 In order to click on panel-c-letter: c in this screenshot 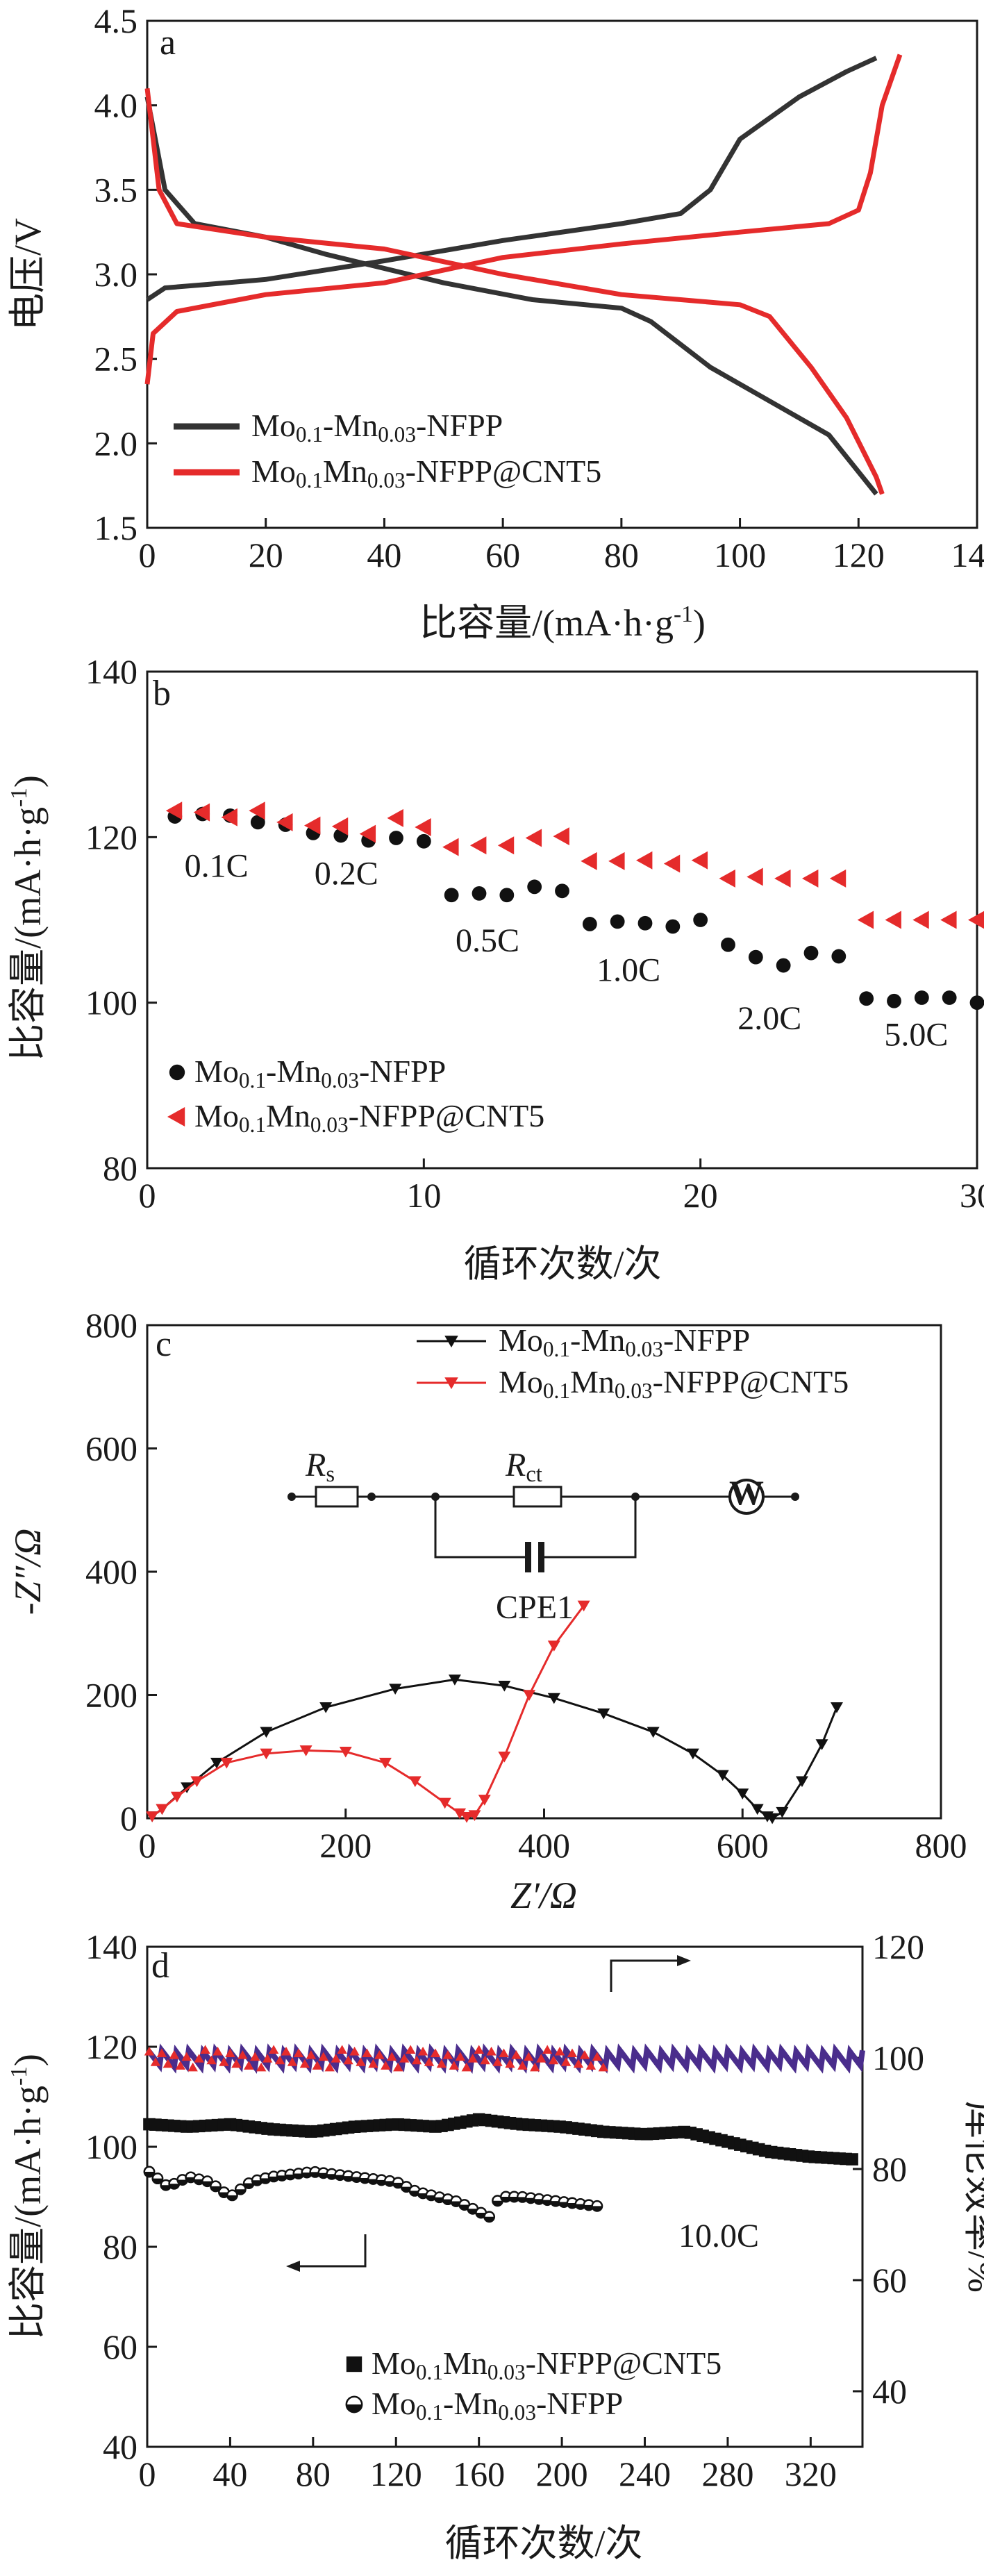, I will do `click(164, 1344)`.